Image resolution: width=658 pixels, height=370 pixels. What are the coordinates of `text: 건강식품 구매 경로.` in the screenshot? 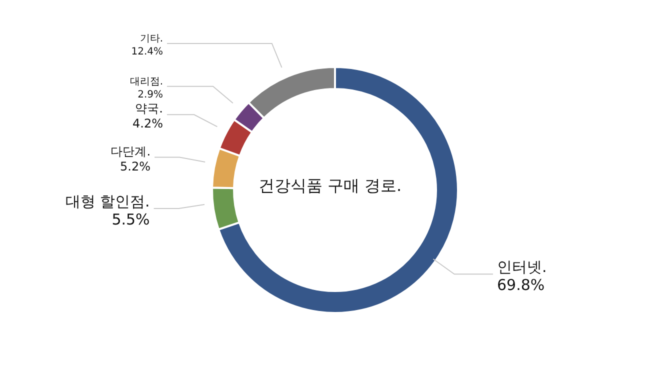 It's located at (330, 185).